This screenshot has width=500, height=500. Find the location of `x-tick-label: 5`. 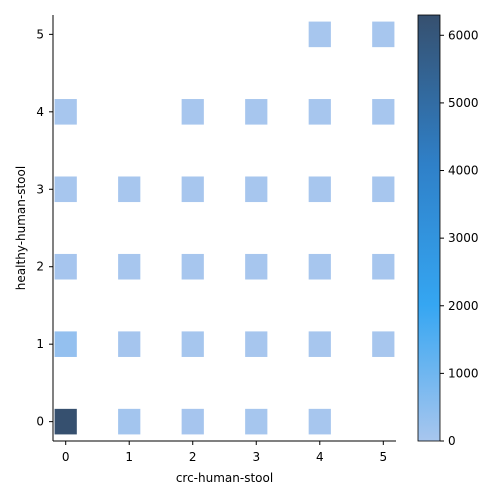

x-tick-label: 5 is located at coordinates (383, 457).